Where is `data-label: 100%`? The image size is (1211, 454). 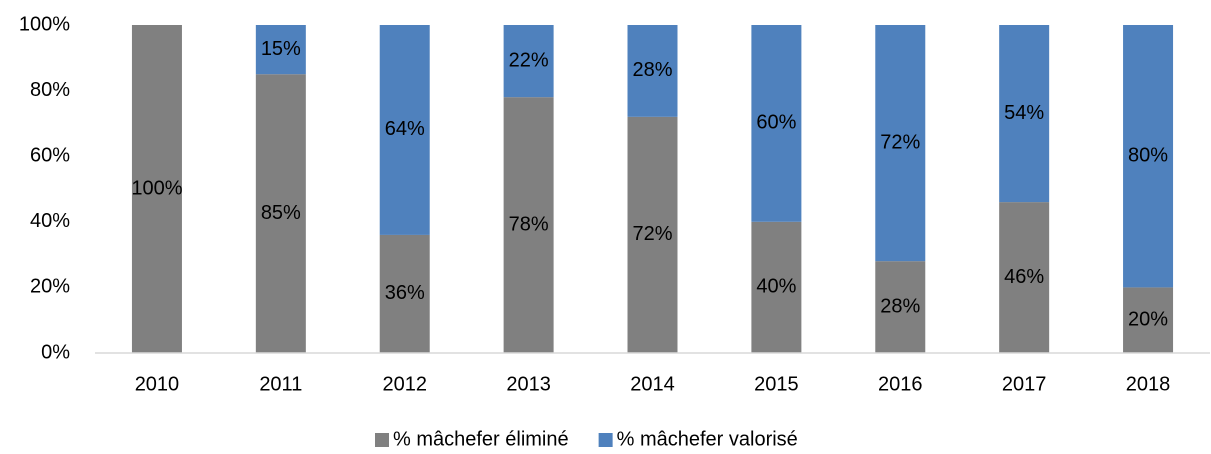
data-label: 100% is located at coordinates (156, 188).